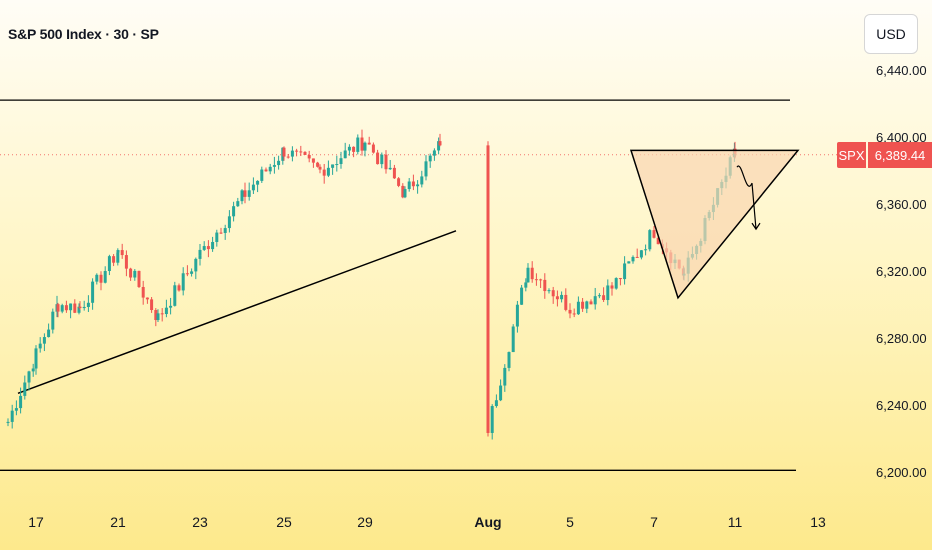  Describe the element at coordinates (901, 271) in the screenshot. I see `y-tick-label: 6,320.00` at that location.